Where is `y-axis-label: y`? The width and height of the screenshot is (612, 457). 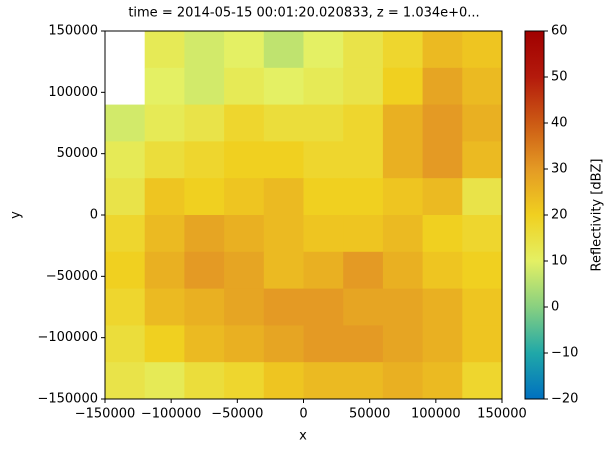
y-axis-label: y is located at coordinates (16, 215).